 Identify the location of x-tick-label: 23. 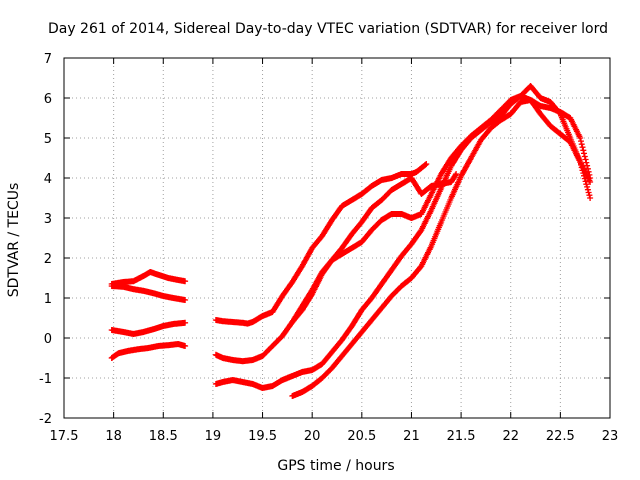
(610, 436).